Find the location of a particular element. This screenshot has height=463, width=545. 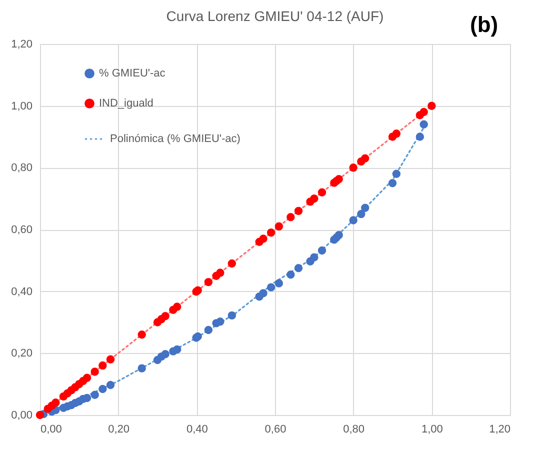

y-tick-label: 1,20 is located at coordinates (21, 44).